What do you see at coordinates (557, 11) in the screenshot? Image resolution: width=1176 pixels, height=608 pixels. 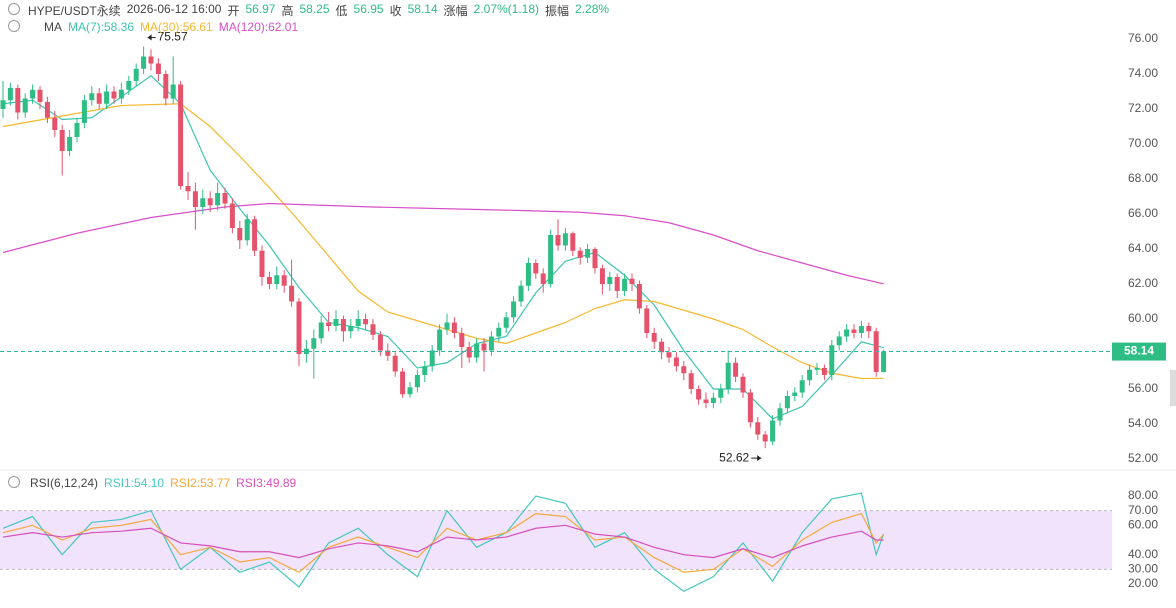 I see `field-label: 振幅` at bounding box center [557, 11].